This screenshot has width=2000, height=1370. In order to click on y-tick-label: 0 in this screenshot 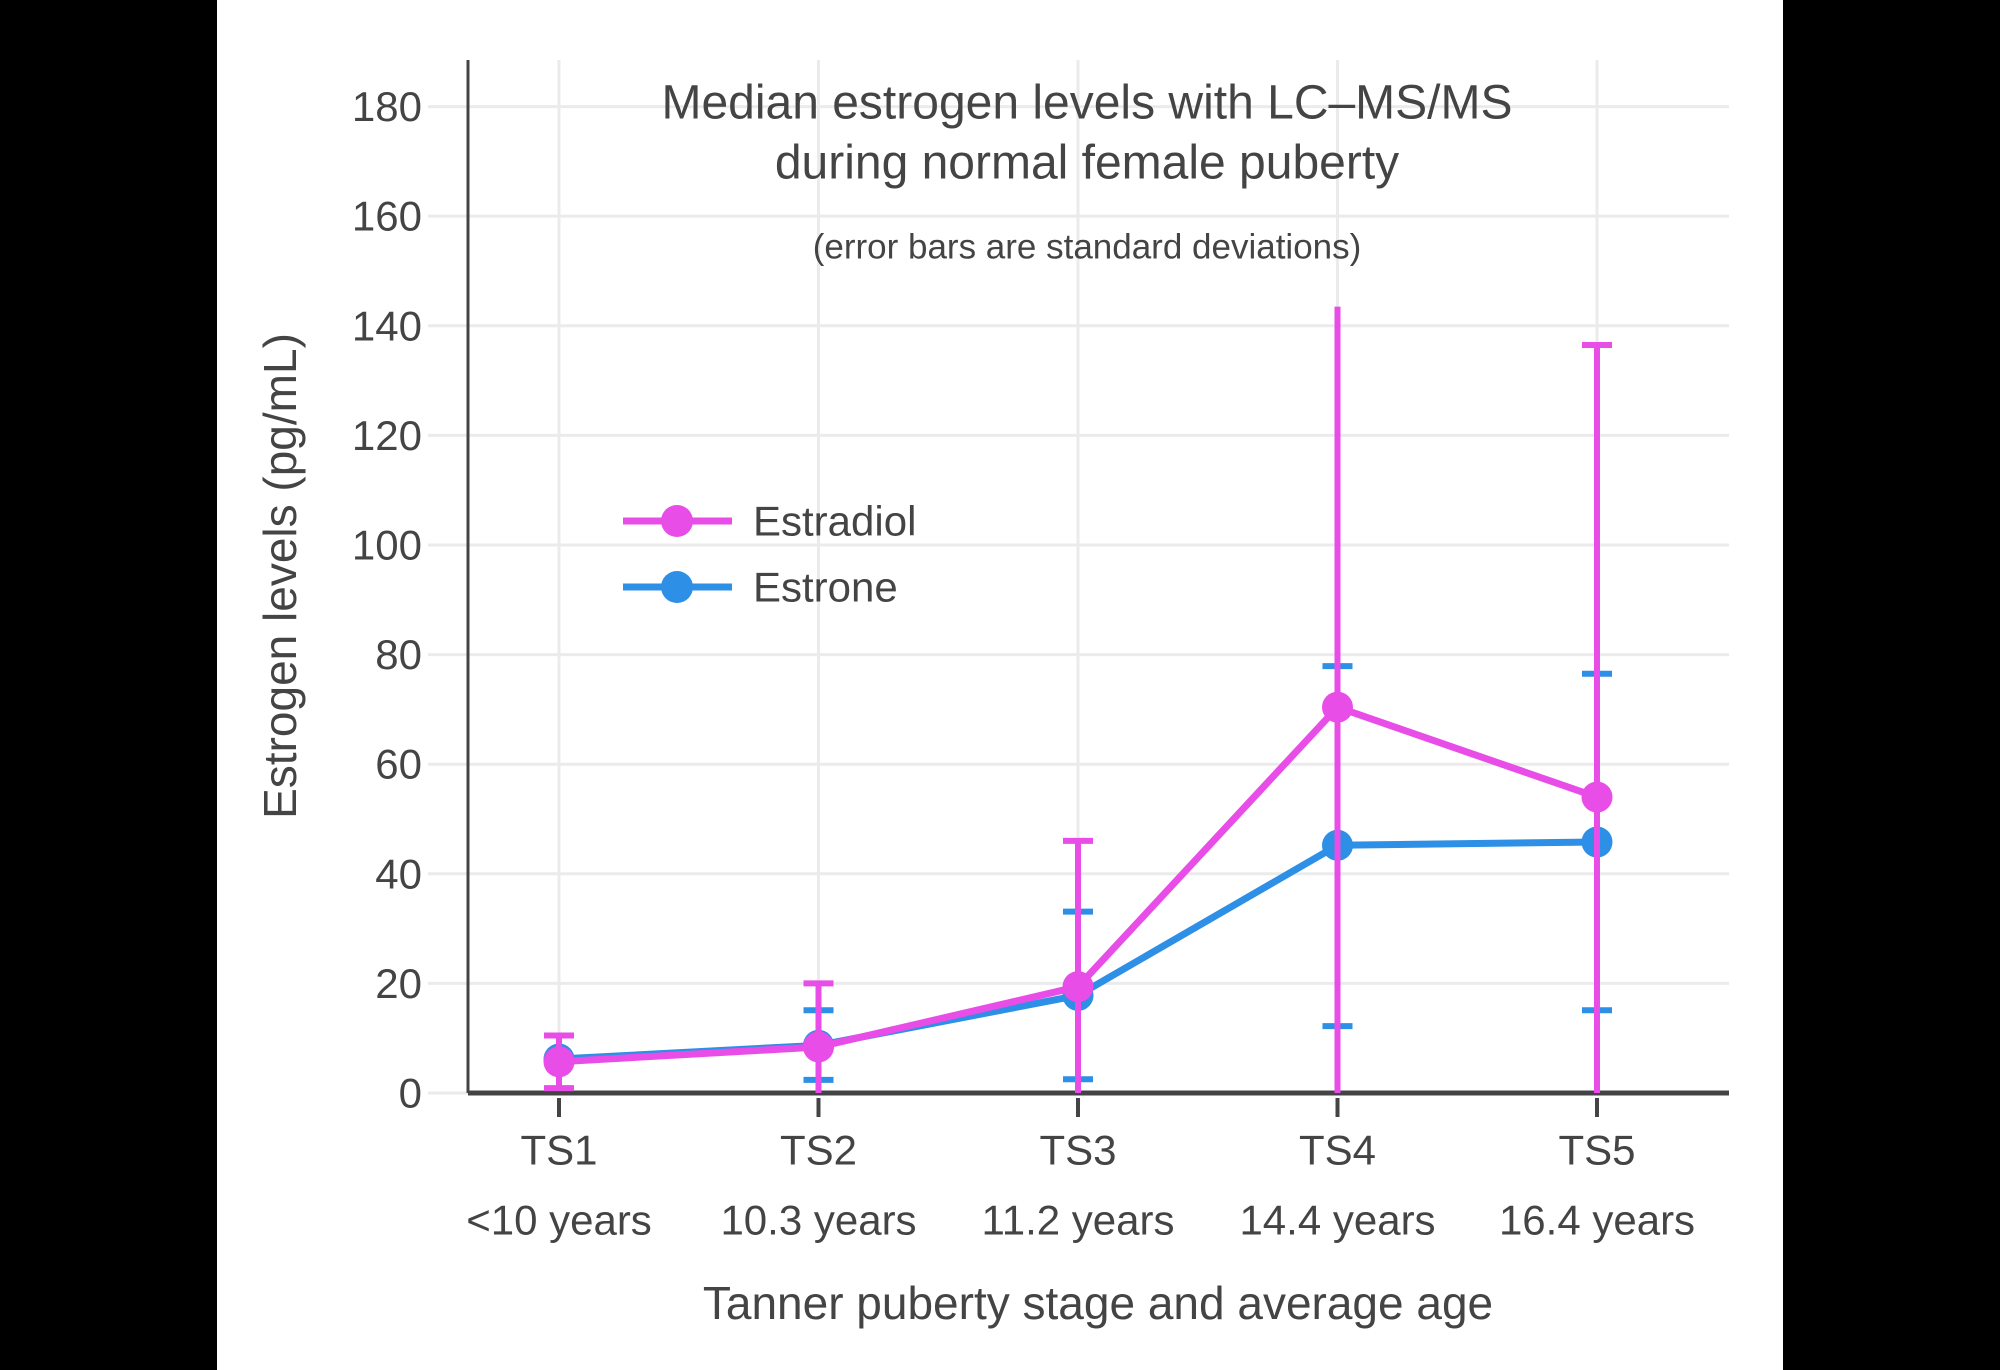, I will do `click(410, 1093)`.